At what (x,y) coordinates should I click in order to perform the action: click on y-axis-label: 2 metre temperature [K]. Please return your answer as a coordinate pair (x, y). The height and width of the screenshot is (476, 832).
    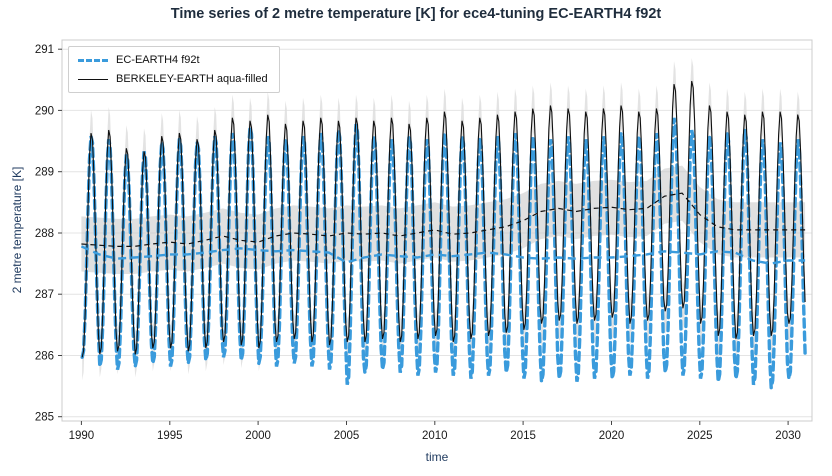
    Looking at the image, I should click on (17, 230).